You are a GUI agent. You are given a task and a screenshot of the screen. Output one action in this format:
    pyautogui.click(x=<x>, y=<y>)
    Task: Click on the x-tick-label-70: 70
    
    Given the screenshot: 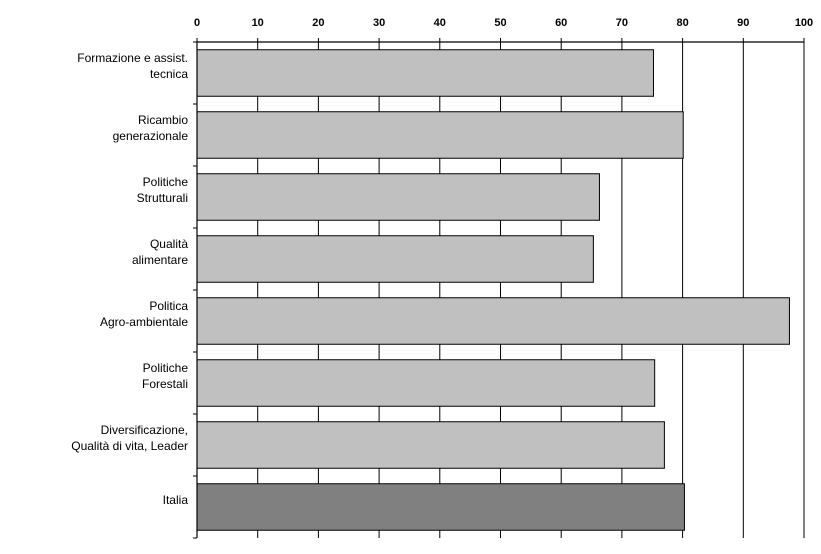 What is the action you would take?
    pyautogui.click(x=622, y=23)
    